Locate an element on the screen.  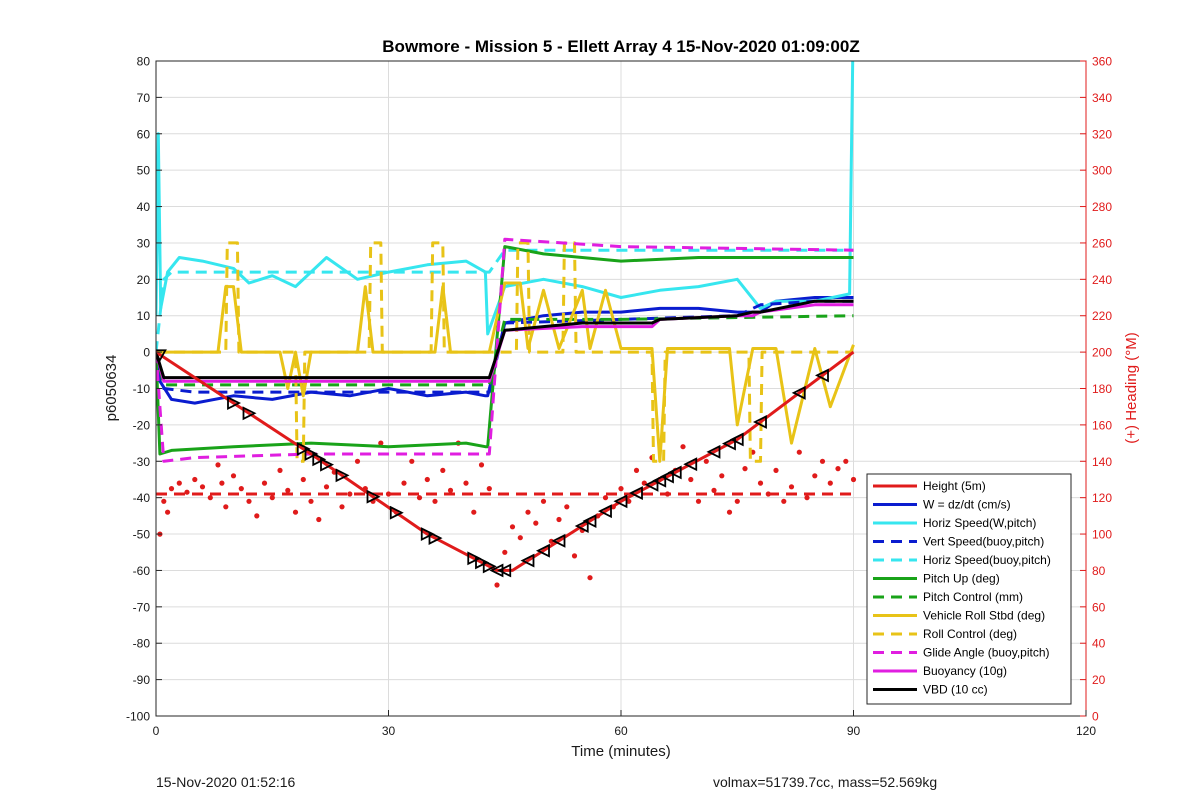
legend-label-vert-speed-buoy-pitch: Vert Speed(buoy,pitch) is located at coordinates (983, 542).